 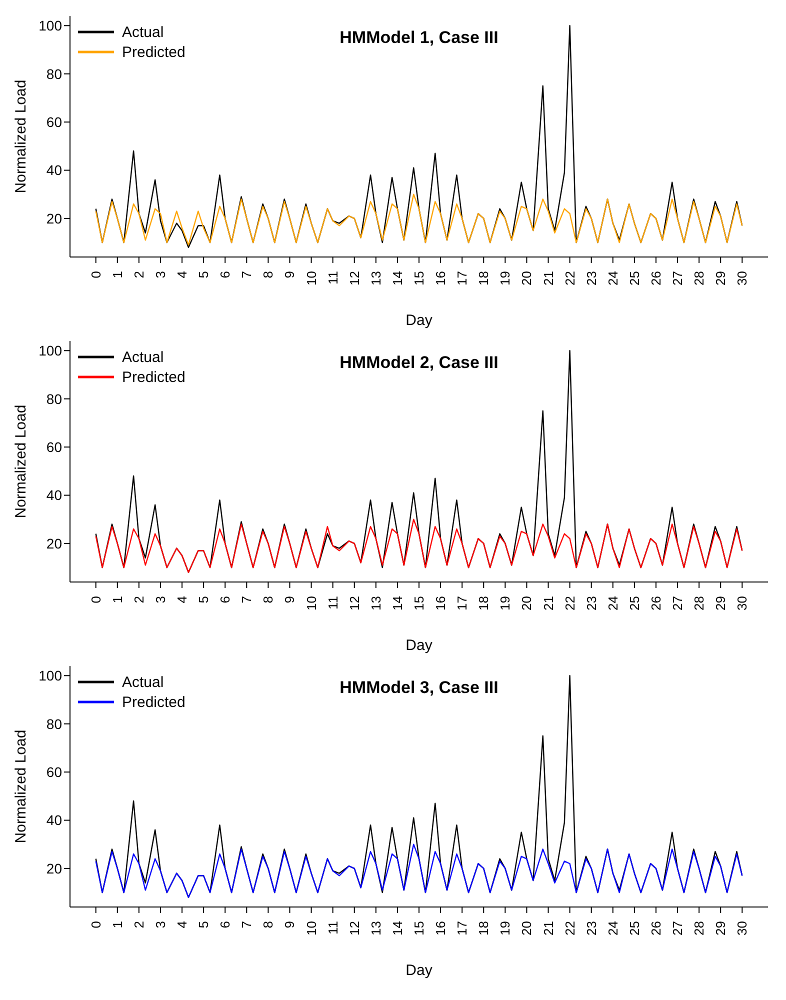 What do you see at coordinates (419, 363) in the screenshot?
I see `text: HMModel 2, Case III` at bounding box center [419, 363].